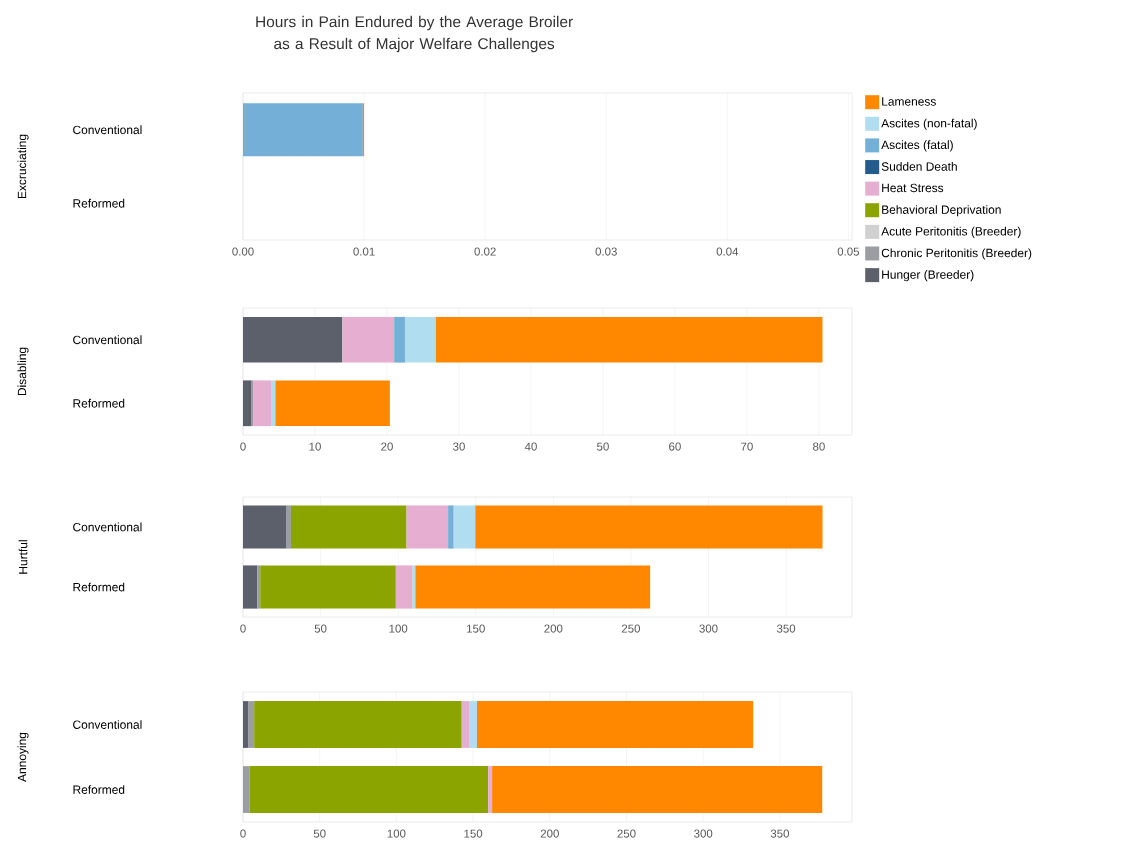  Describe the element at coordinates (819, 446) in the screenshot. I see `x-tick-label: 80` at that location.